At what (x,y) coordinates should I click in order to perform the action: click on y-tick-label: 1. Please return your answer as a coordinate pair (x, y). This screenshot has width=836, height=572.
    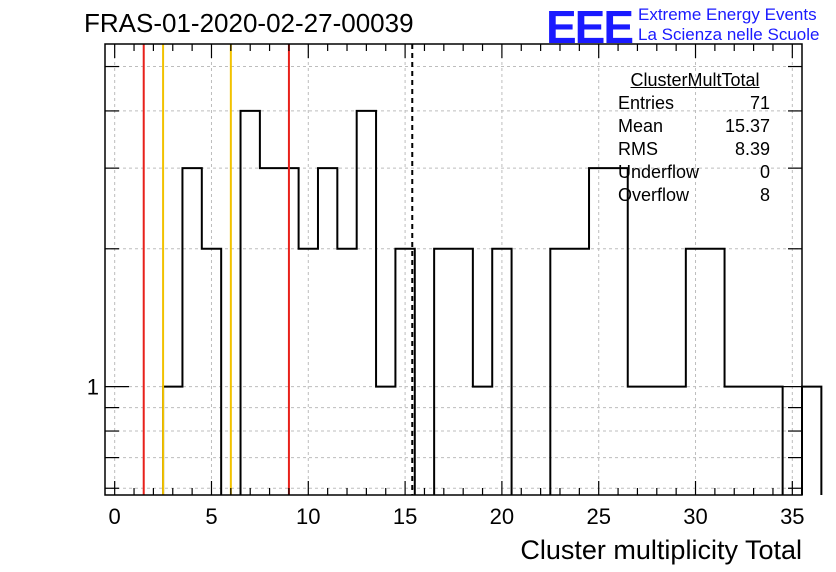
    Looking at the image, I should click on (93, 387).